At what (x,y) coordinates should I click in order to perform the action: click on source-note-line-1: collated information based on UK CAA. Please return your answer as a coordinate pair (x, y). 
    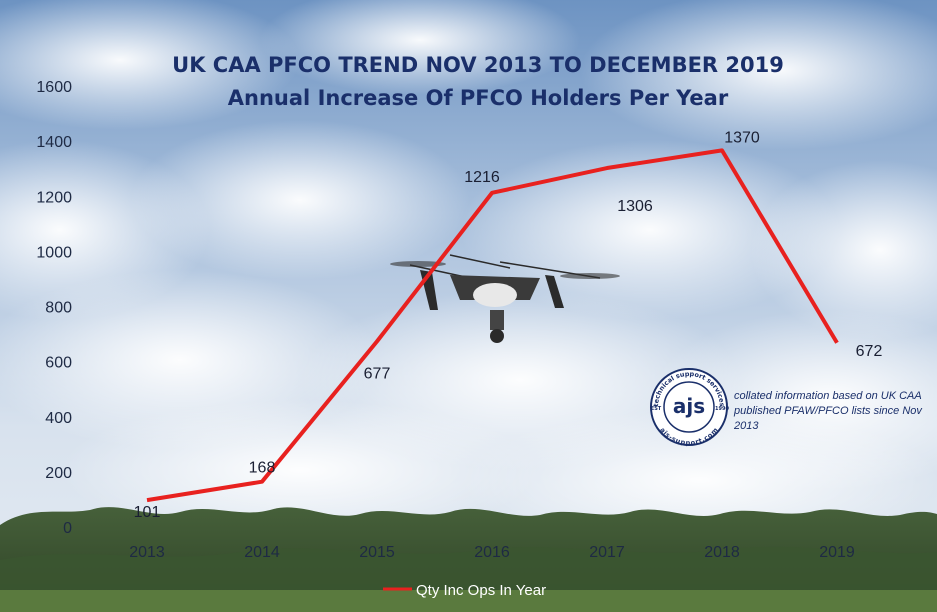
    Looking at the image, I should click on (827, 396).